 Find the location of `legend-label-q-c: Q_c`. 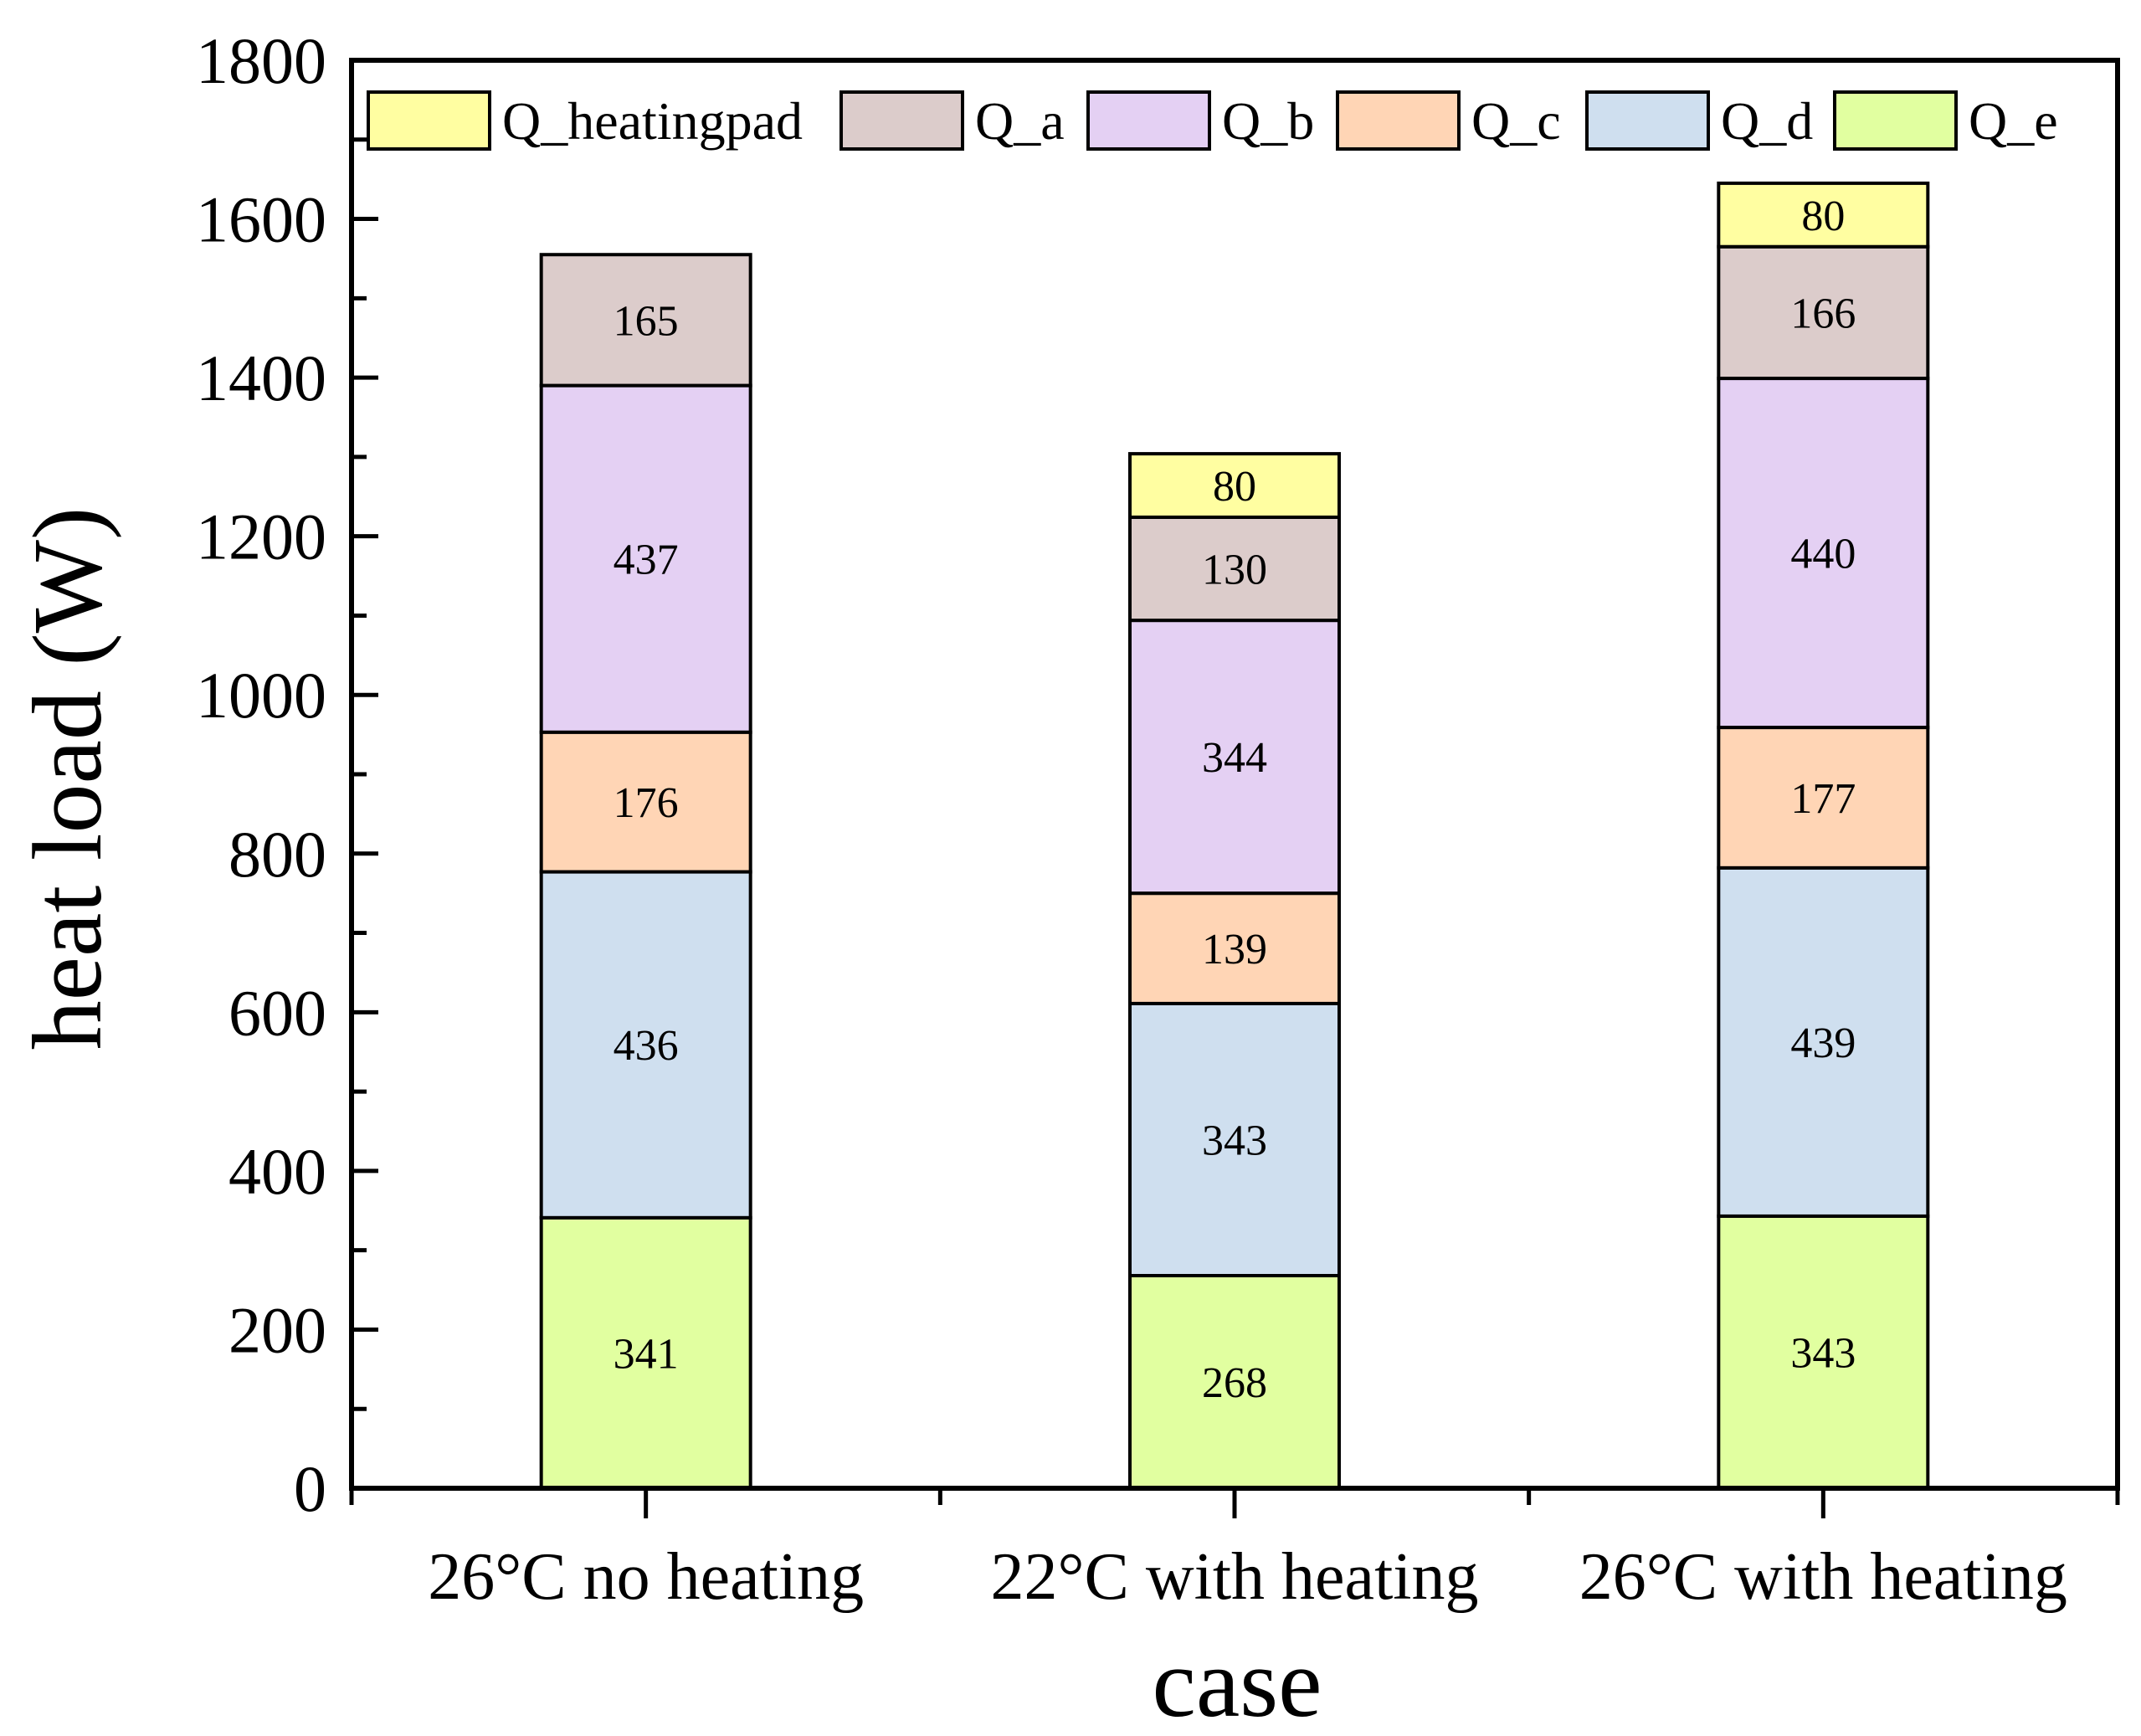

legend-label-q-c: Q_c is located at coordinates (1516, 121).